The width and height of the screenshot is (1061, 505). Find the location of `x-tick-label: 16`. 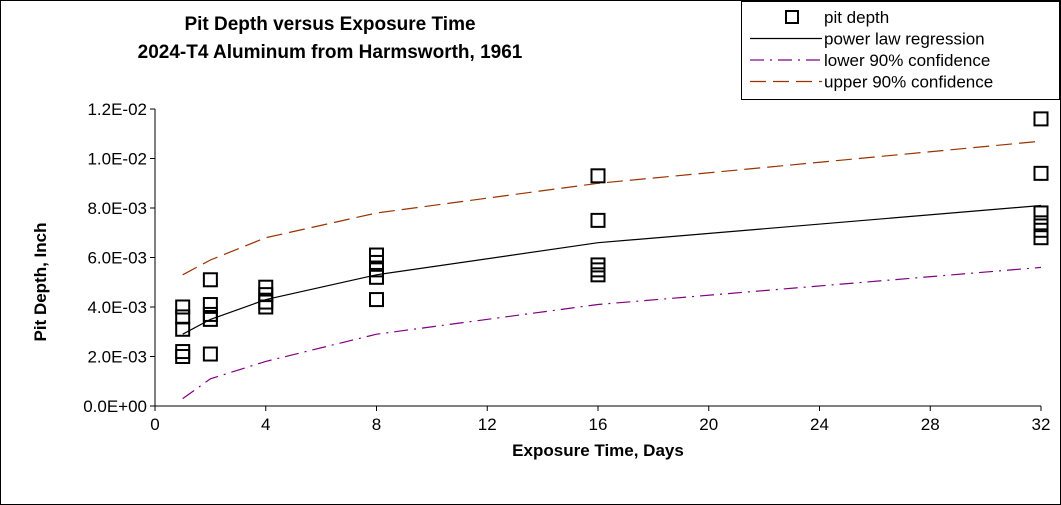

x-tick-label: 16 is located at coordinates (598, 424).